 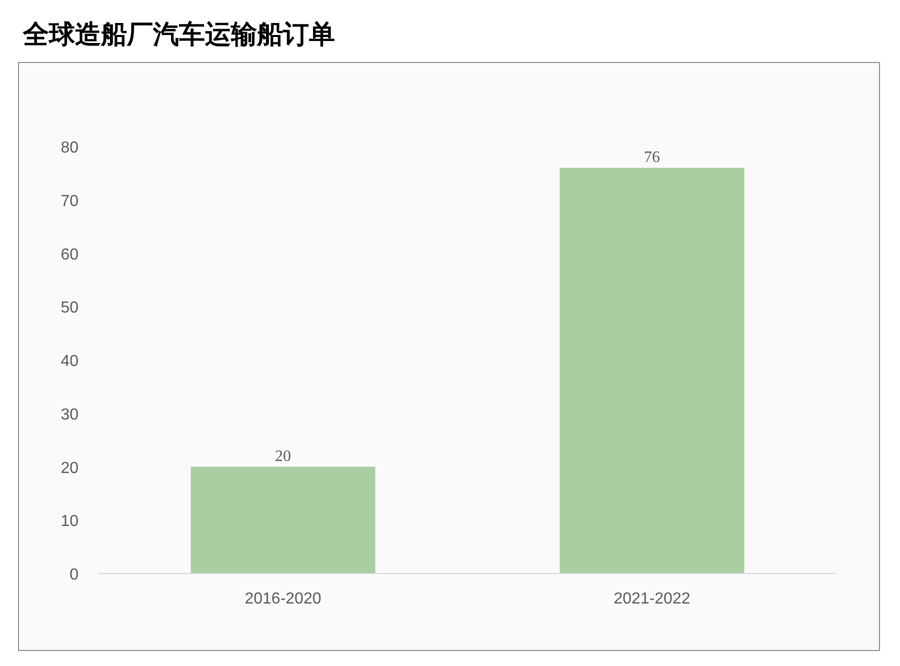 I want to click on x-tick-label: 2021-2022, so click(x=652, y=599).